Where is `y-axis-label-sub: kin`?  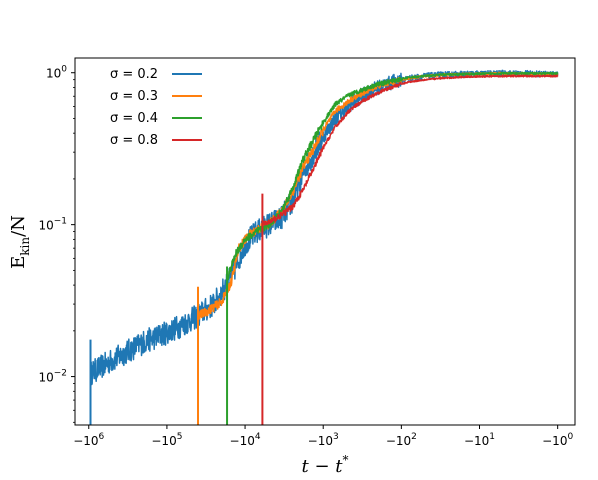 y-axis-label-sub: kin is located at coordinates (25, 246).